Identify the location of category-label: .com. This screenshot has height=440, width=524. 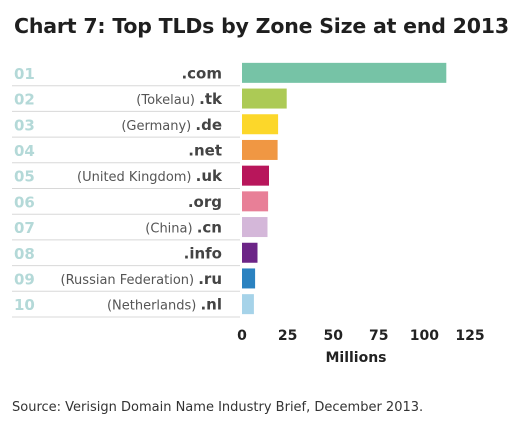
(201, 73).